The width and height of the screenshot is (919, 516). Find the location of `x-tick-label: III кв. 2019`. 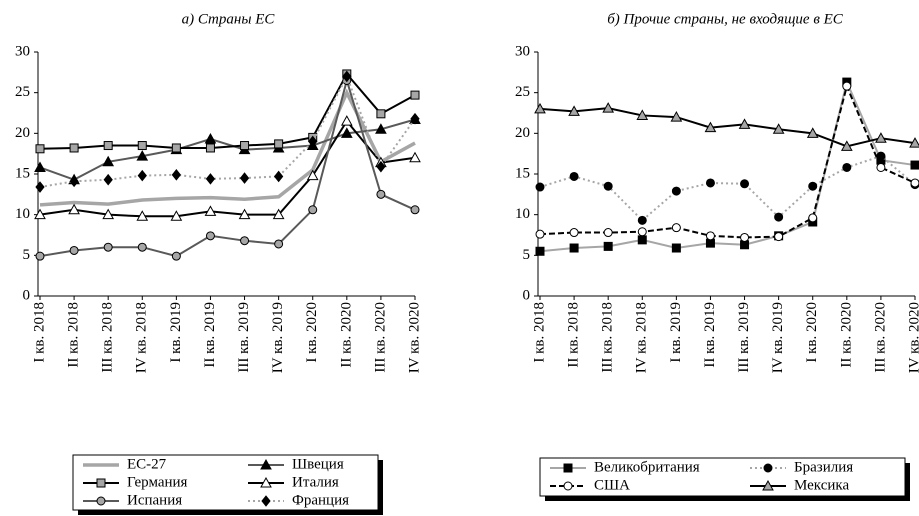

x-tick-label: III кв. 2019 is located at coordinates (244, 337).